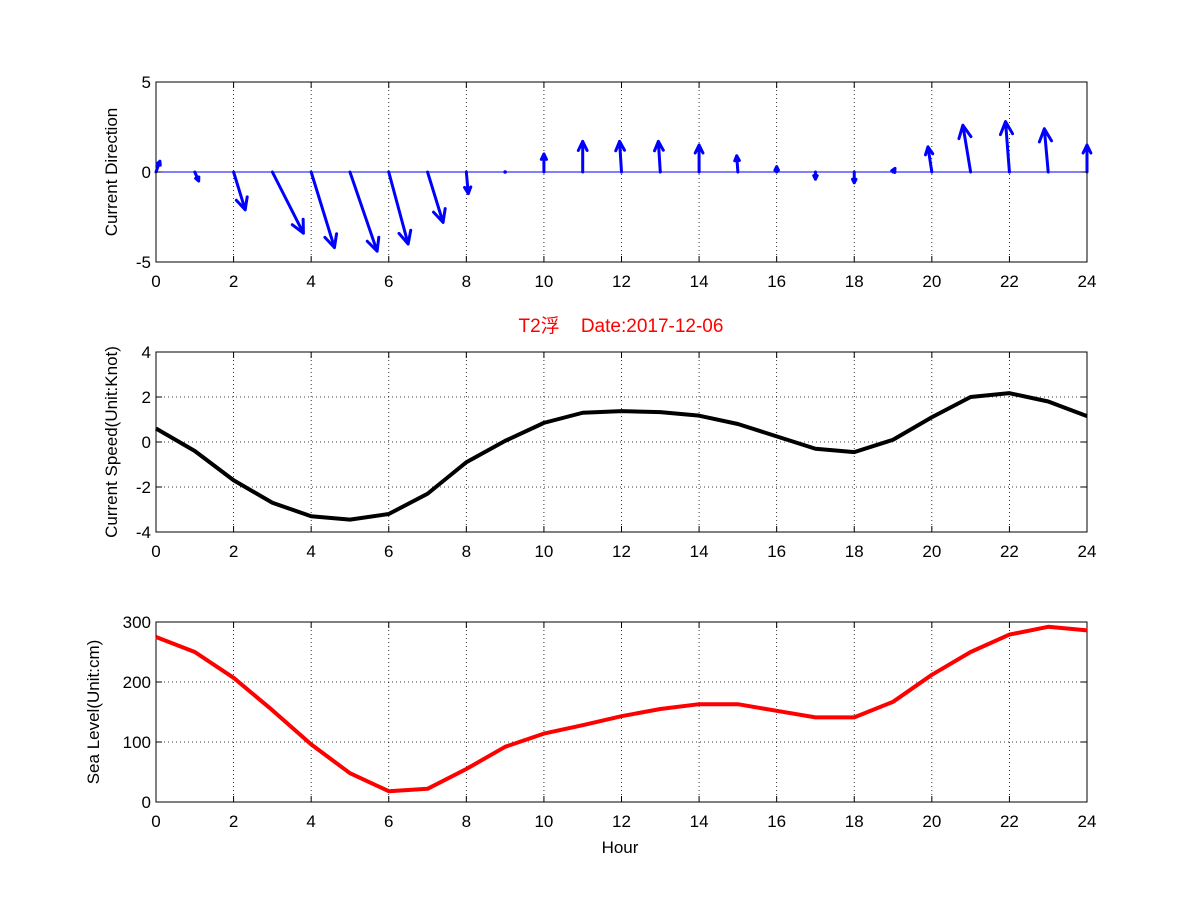 The width and height of the screenshot is (1201, 901). I want to click on y-tick-label: 4, so click(146, 352).